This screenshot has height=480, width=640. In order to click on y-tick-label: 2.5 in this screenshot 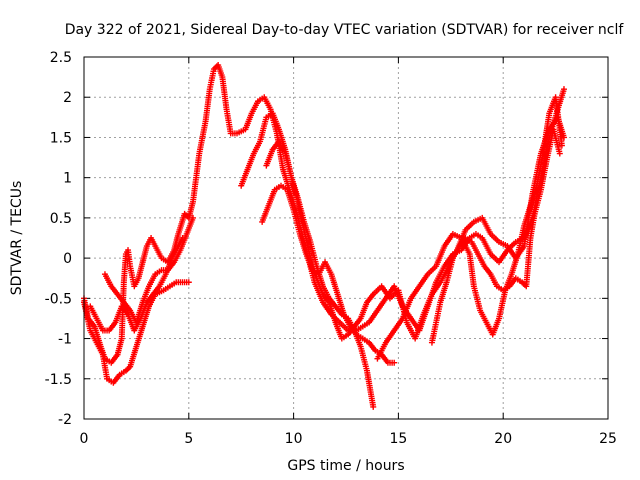, I will do `click(61, 58)`.